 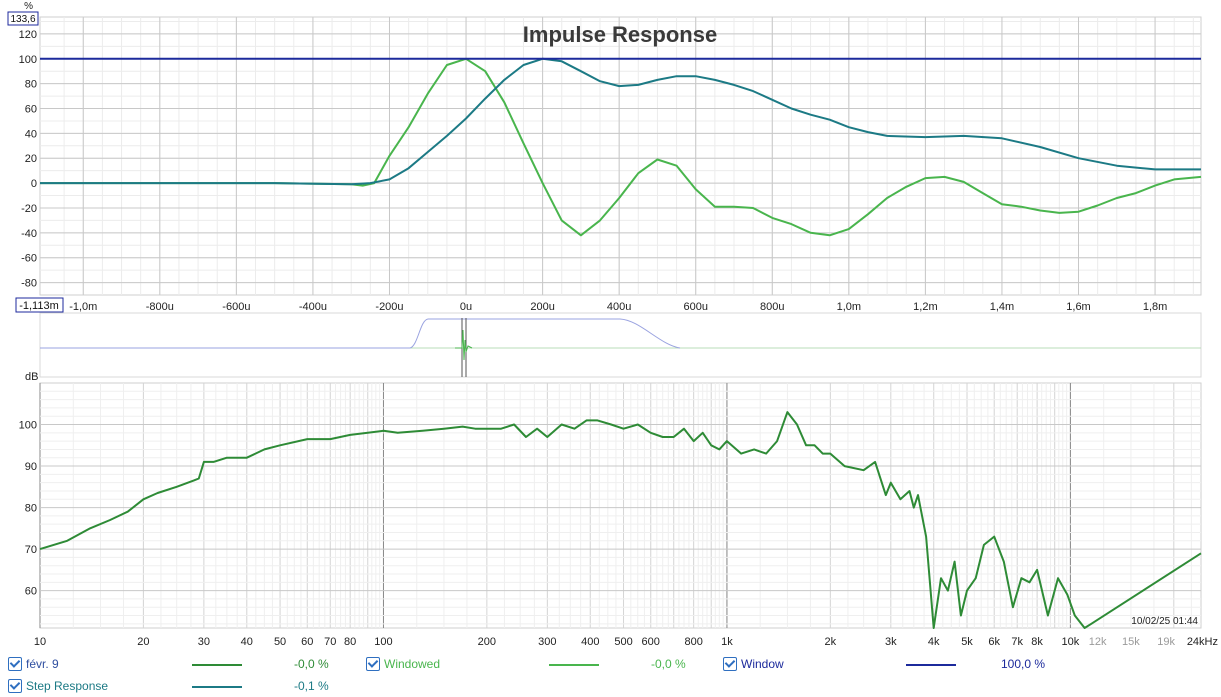 What do you see at coordinates (31, 377) in the screenshot?
I see `y-axis-label: dB` at bounding box center [31, 377].